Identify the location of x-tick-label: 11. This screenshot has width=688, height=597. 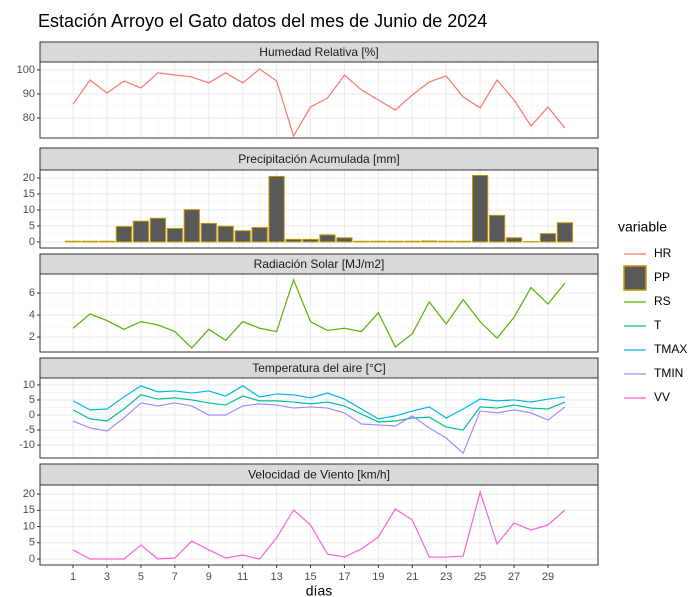
(242, 577).